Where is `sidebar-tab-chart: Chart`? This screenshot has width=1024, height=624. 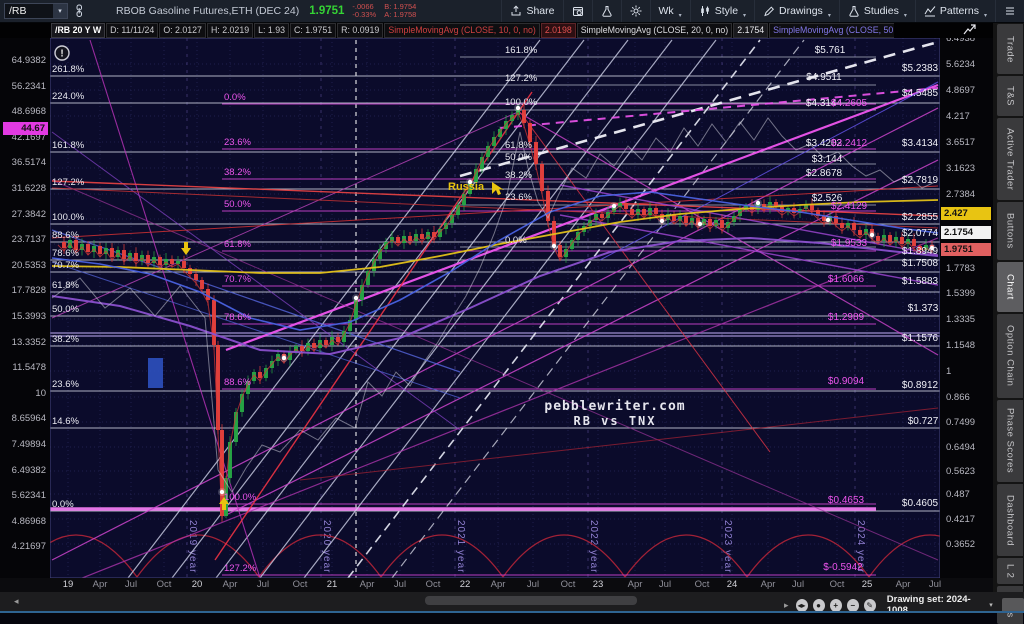 sidebar-tab-chart: Chart is located at coordinates (1010, 287).